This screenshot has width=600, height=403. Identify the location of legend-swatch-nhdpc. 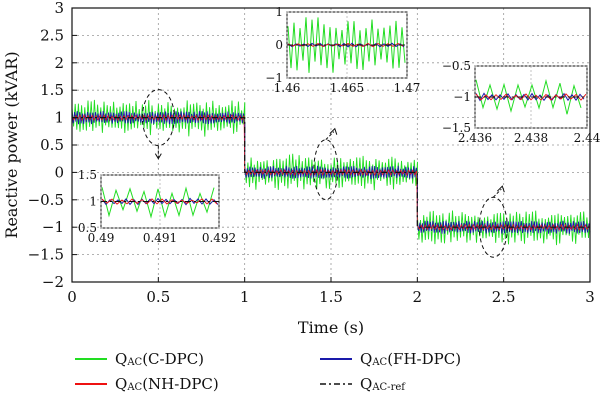
(91, 384).